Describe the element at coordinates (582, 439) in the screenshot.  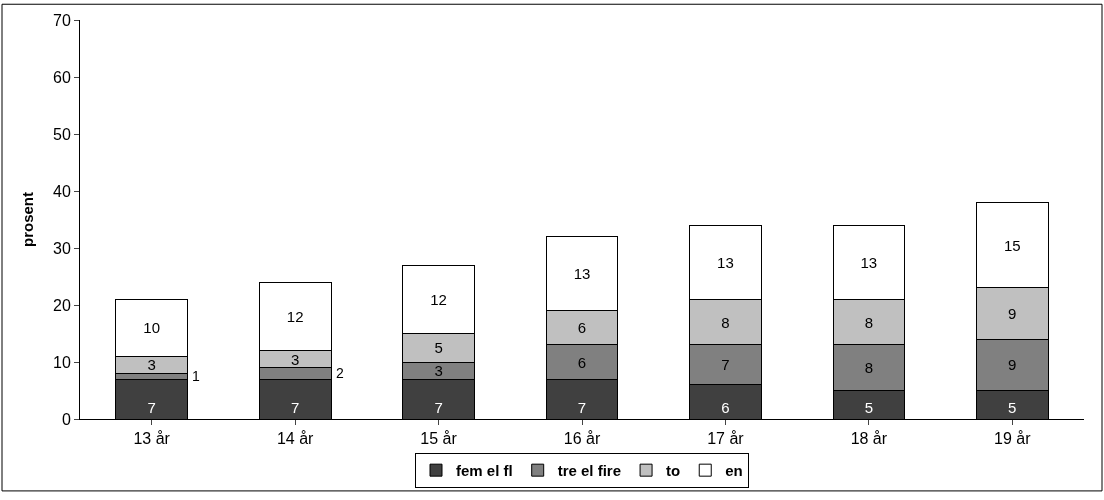
I see `x-tick-label: 16 år` at that location.